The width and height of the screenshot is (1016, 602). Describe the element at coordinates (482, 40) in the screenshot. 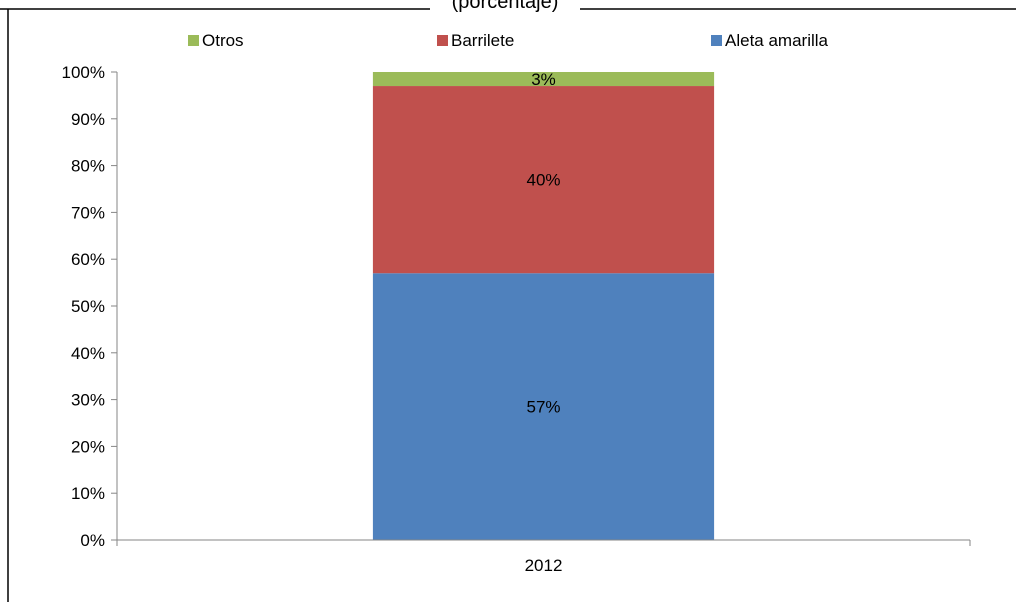

I see `legend-label: Barrilete` at that location.